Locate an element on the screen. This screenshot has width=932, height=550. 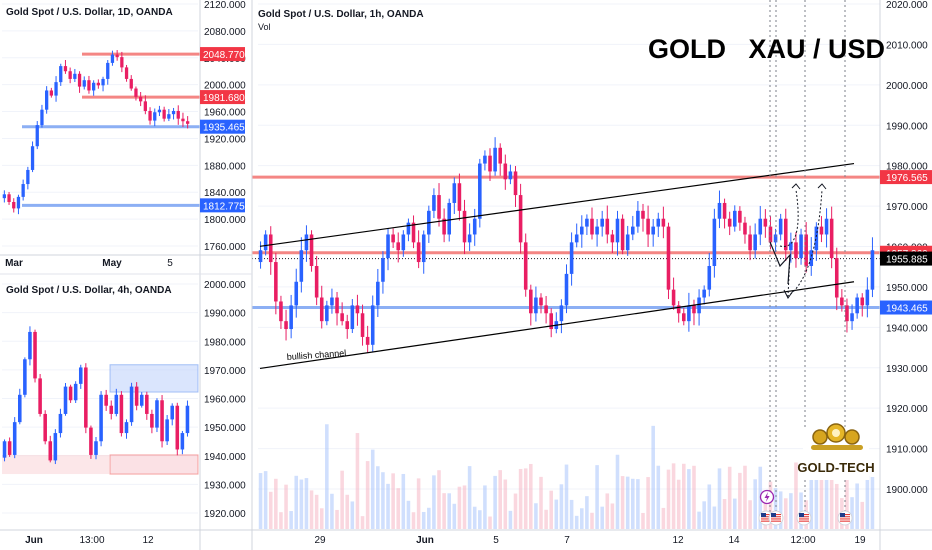
y-tick-label: 2020.000 is located at coordinates (907, 5).